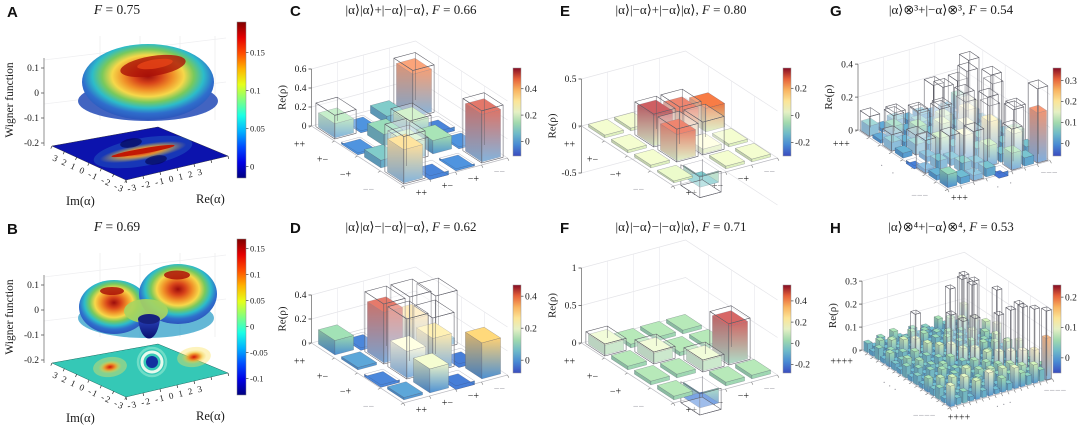 This screenshot has width=1080, height=433. What do you see at coordinates (411, 226) in the screenshot?
I see `panel-d-title: |α⟩|α⟩−|−α⟩|−α⟩, F = 0.62` at bounding box center [411, 226].